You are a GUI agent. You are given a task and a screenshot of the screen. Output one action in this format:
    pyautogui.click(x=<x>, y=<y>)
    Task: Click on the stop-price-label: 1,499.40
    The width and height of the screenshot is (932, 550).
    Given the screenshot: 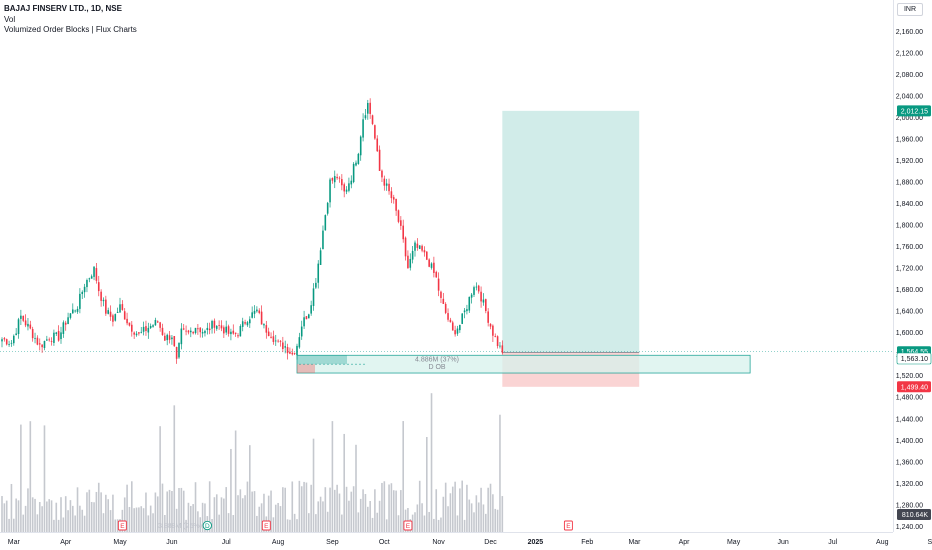 What is the action you would take?
    pyautogui.click(x=914, y=387)
    